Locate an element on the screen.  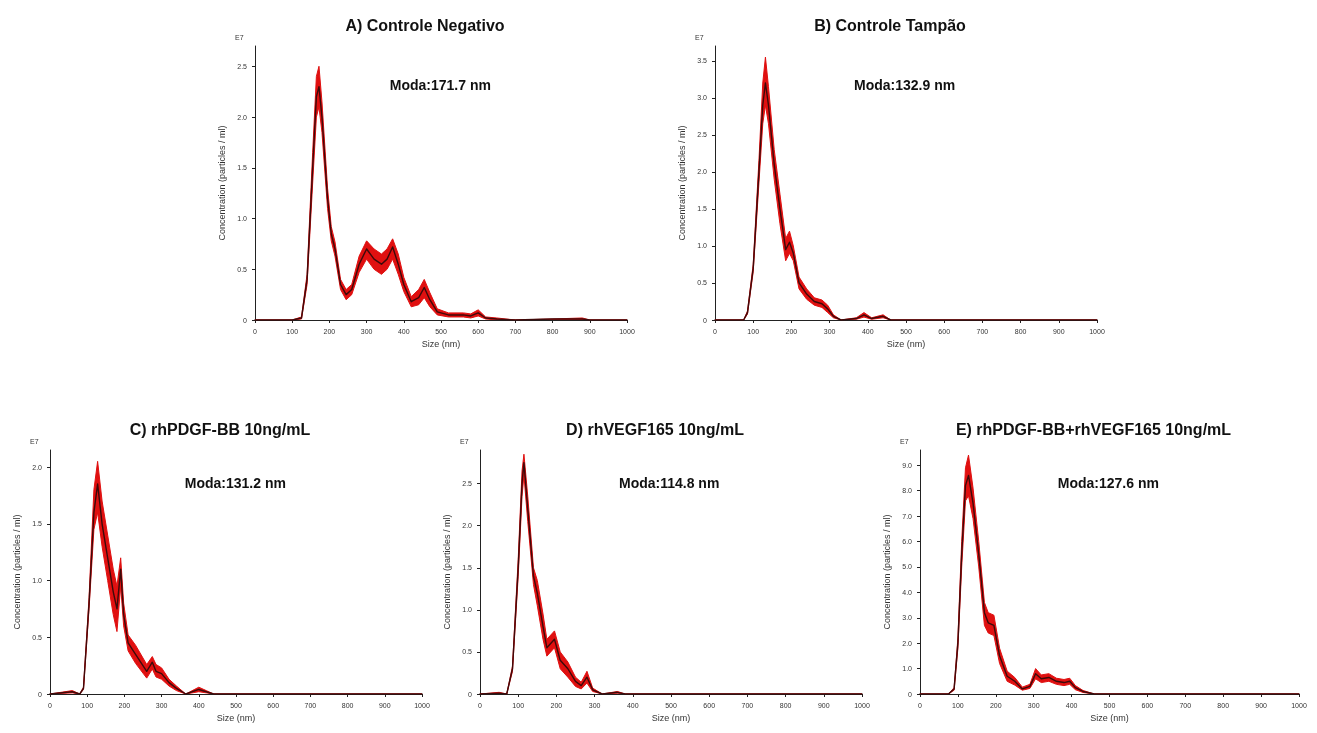
chart-title: D) rhVEGF165 10ng/mL is located at coordinates (655, 429).